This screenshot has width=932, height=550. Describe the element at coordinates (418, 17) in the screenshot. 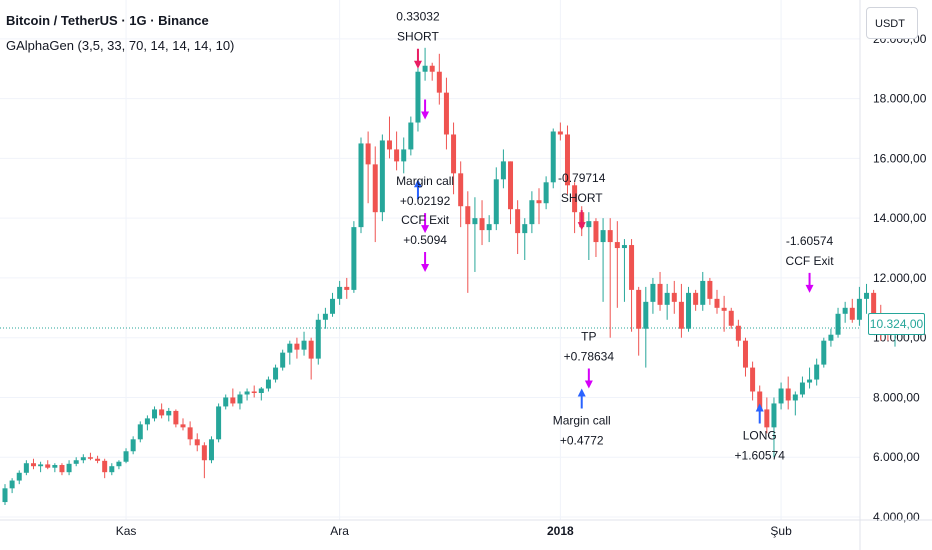

I see `signal-label: 0.33032` at that location.